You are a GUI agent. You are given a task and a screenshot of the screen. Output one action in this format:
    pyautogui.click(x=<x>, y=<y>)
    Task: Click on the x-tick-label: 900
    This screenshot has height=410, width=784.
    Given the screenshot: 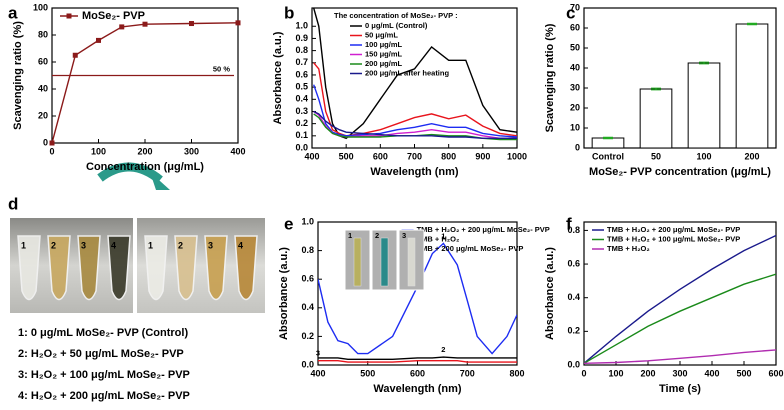 What is the action you would take?
    pyautogui.click(x=482, y=156)
    